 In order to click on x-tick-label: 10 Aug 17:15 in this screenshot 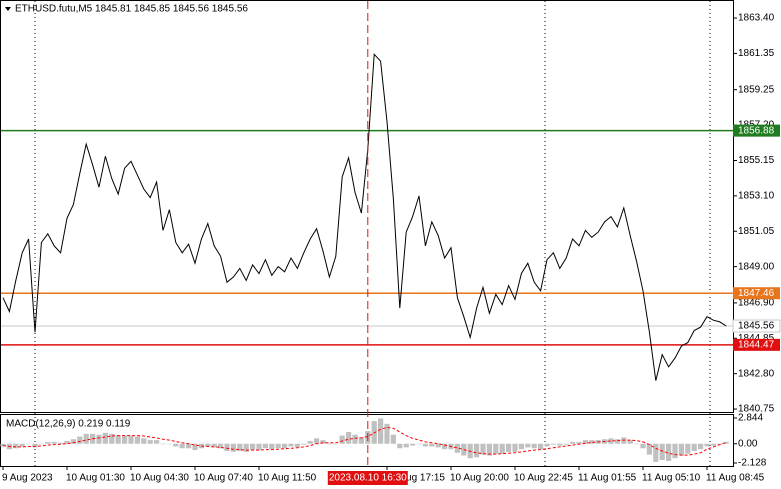, I will do `click(415, 478)`.